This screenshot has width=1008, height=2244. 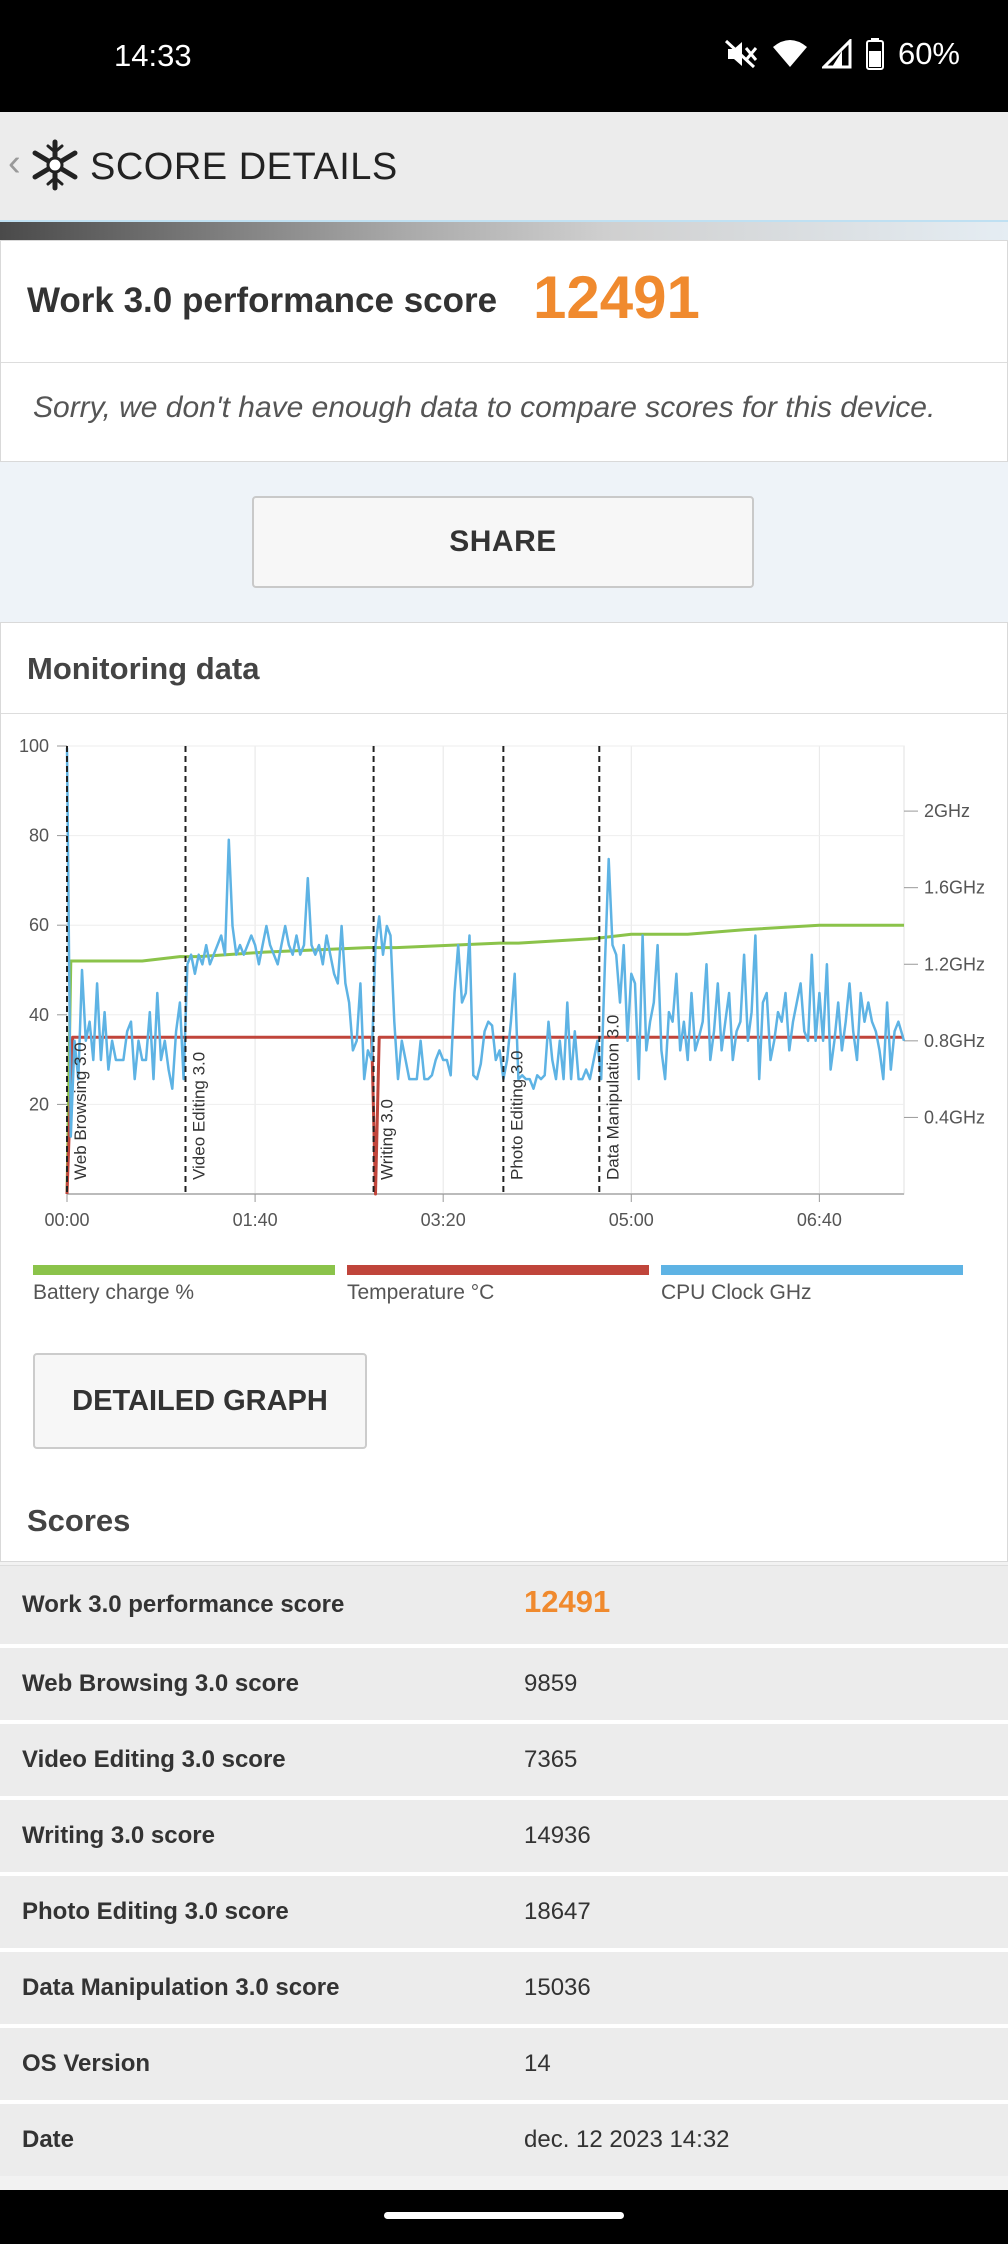 What do you see at coordinates (504, 2062) in the screenshot?
I see `table-row: OS Version 14` at bounding box center [504, 2062].